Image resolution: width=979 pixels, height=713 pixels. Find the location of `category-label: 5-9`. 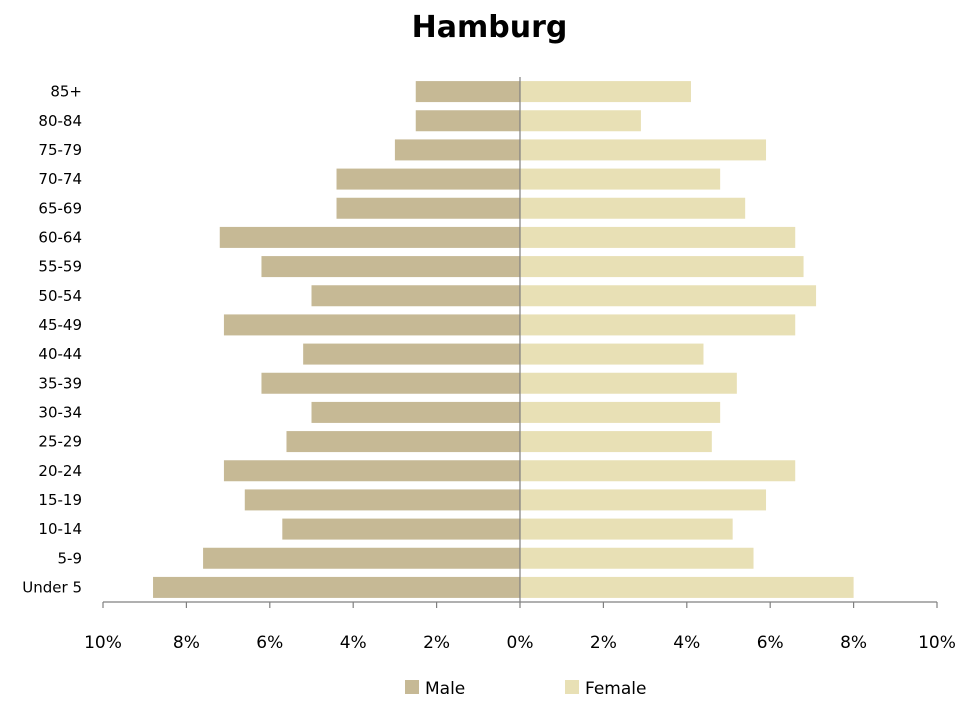

category-label: 5-9 is located at coordinates (70, 558).